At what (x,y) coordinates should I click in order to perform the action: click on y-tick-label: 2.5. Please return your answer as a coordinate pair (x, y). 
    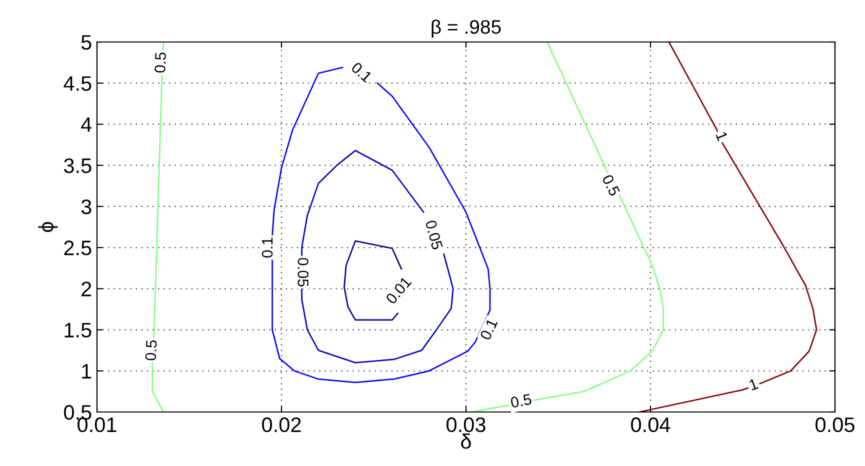
    Looking at the image, I should click on (78, 248).